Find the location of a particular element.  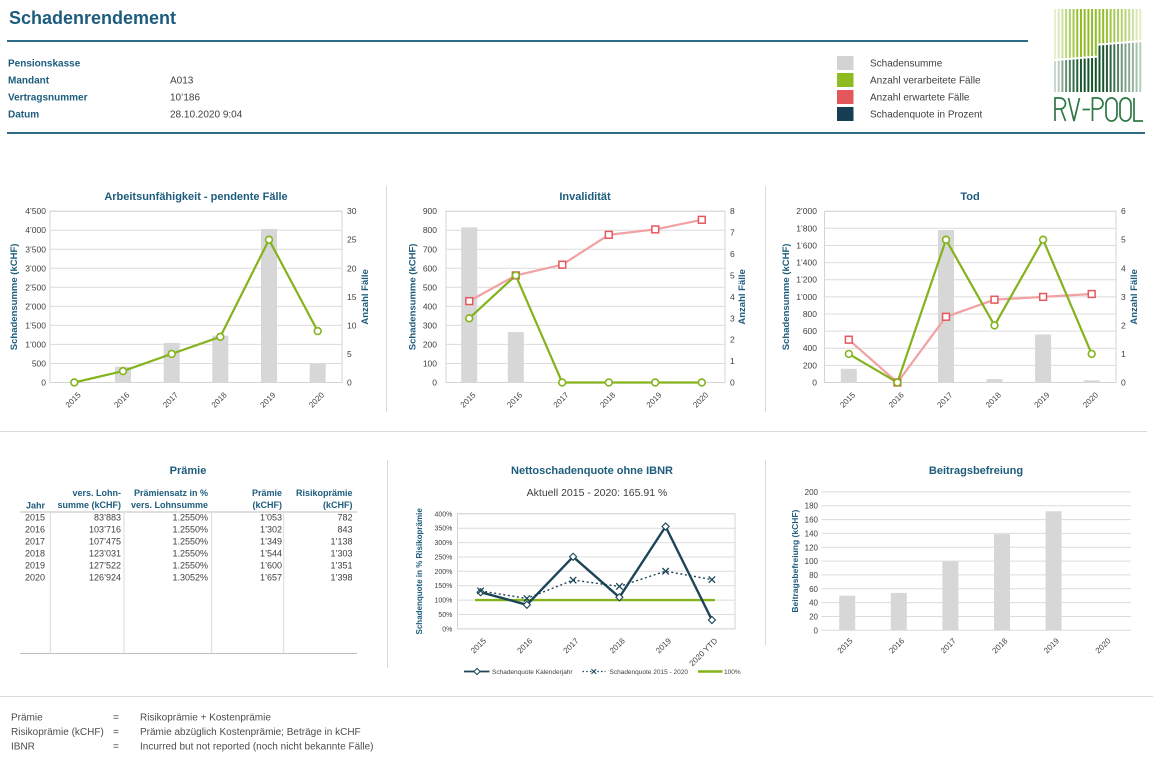

svg-text: 3 is located at coordinates (1123, 297).